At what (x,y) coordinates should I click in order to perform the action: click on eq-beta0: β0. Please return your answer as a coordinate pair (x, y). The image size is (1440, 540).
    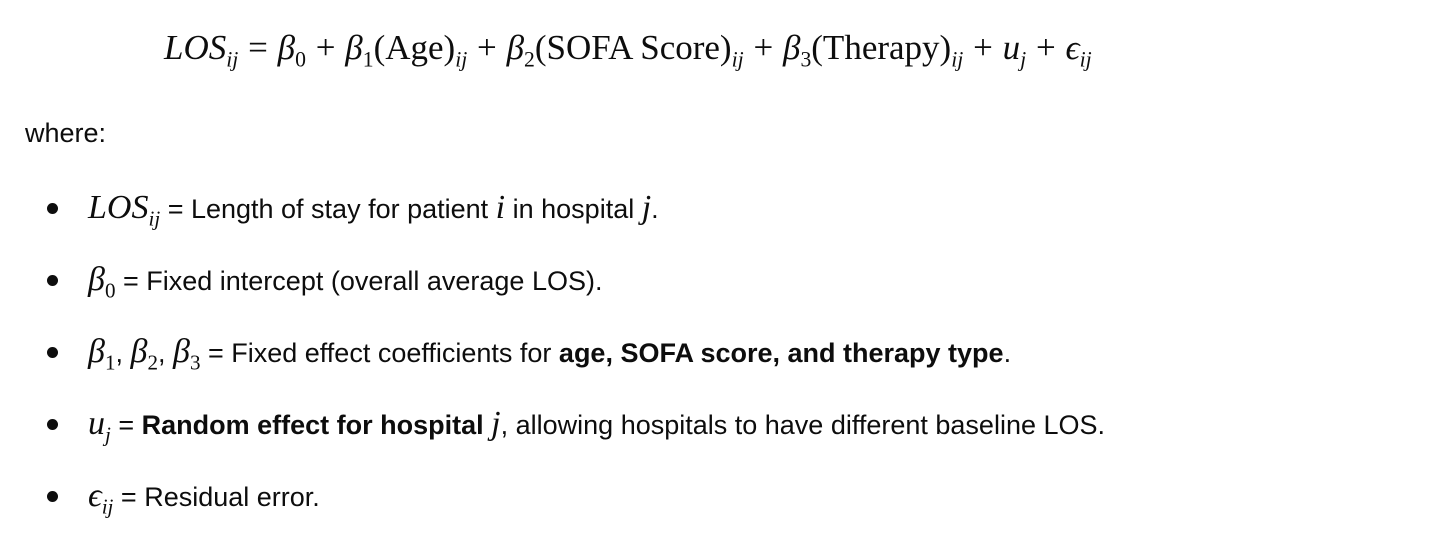
    Looking at the image, I should click on (291, 49).